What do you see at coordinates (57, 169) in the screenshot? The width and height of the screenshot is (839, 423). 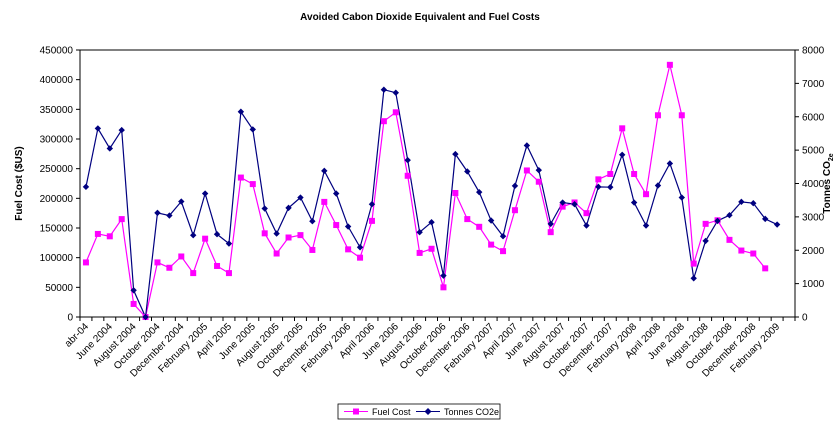 I see `left-tick-label: 250000` at bounding box center [57, 169].